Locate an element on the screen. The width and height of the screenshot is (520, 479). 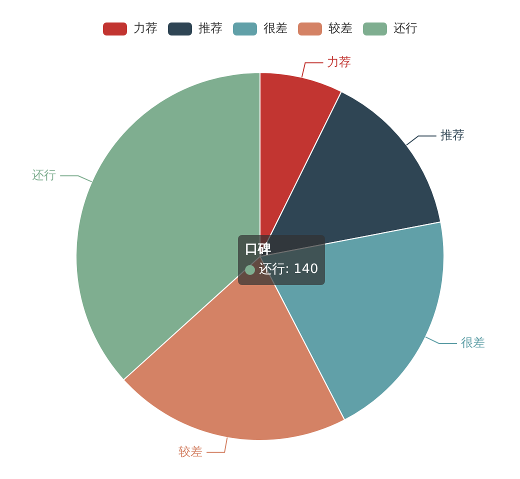
text: 还行: 140 is located at coordinates (288, 269).